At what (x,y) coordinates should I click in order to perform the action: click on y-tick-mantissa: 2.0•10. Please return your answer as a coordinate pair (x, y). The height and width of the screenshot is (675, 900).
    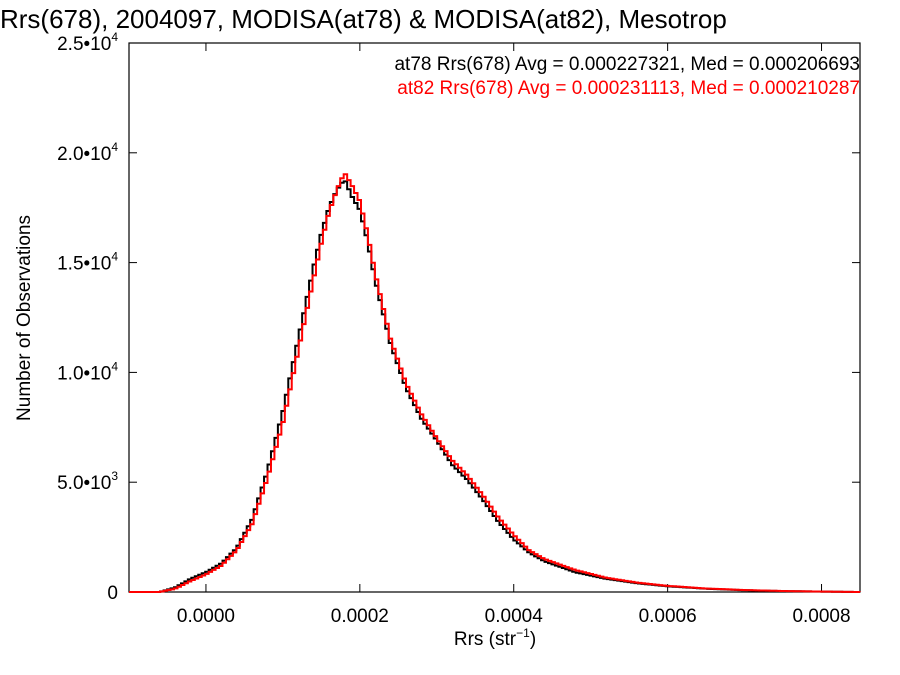
    Looking at the image, I should click on (84, 154).